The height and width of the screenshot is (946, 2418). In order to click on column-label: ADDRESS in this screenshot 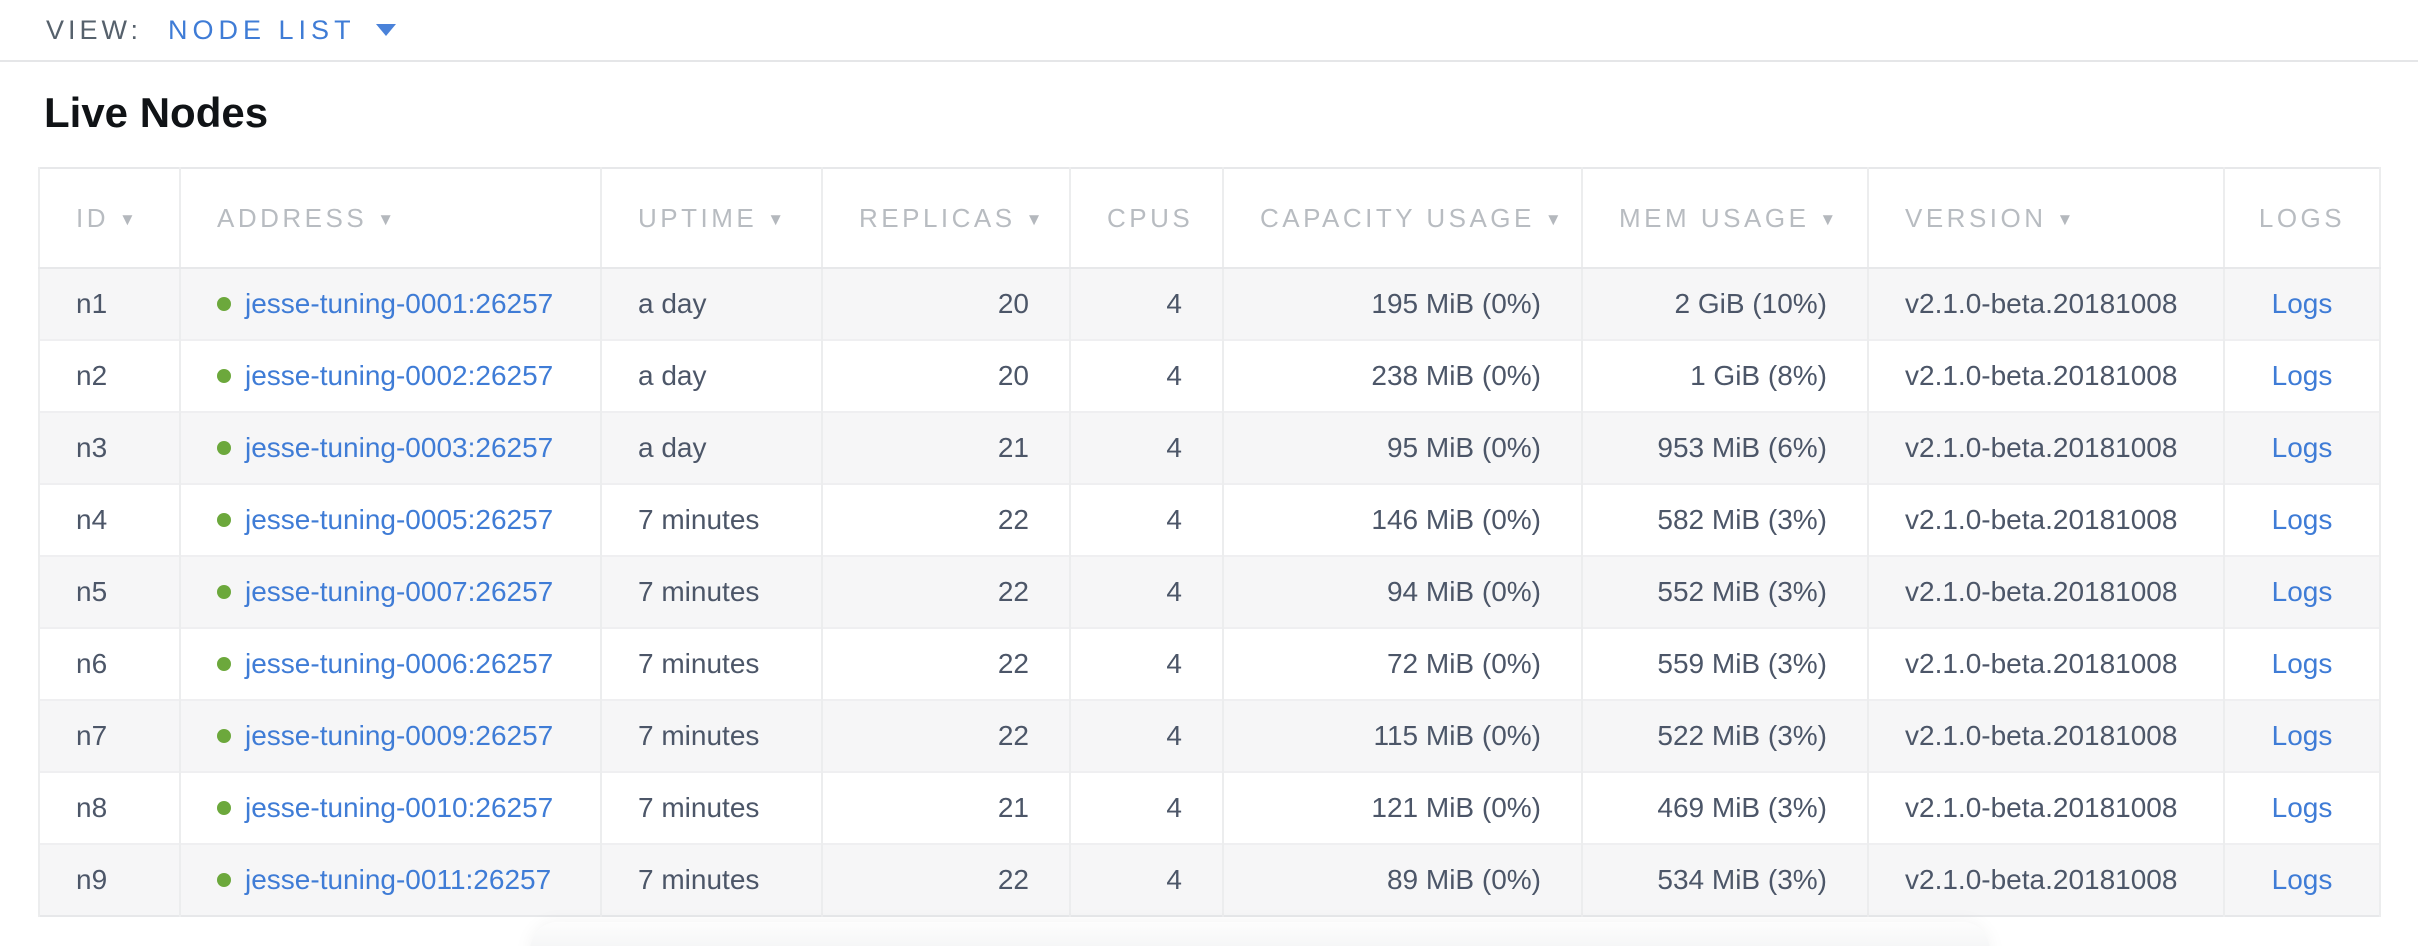, I will do `click(292, 217)`.